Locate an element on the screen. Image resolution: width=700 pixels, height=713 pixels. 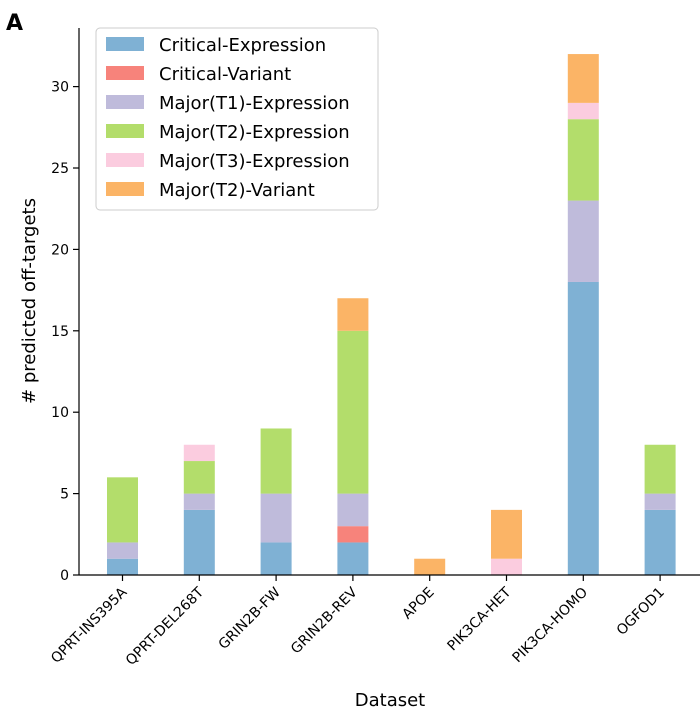
legend-label: Major(T2)-Variant is located at coordinates (237, 190).